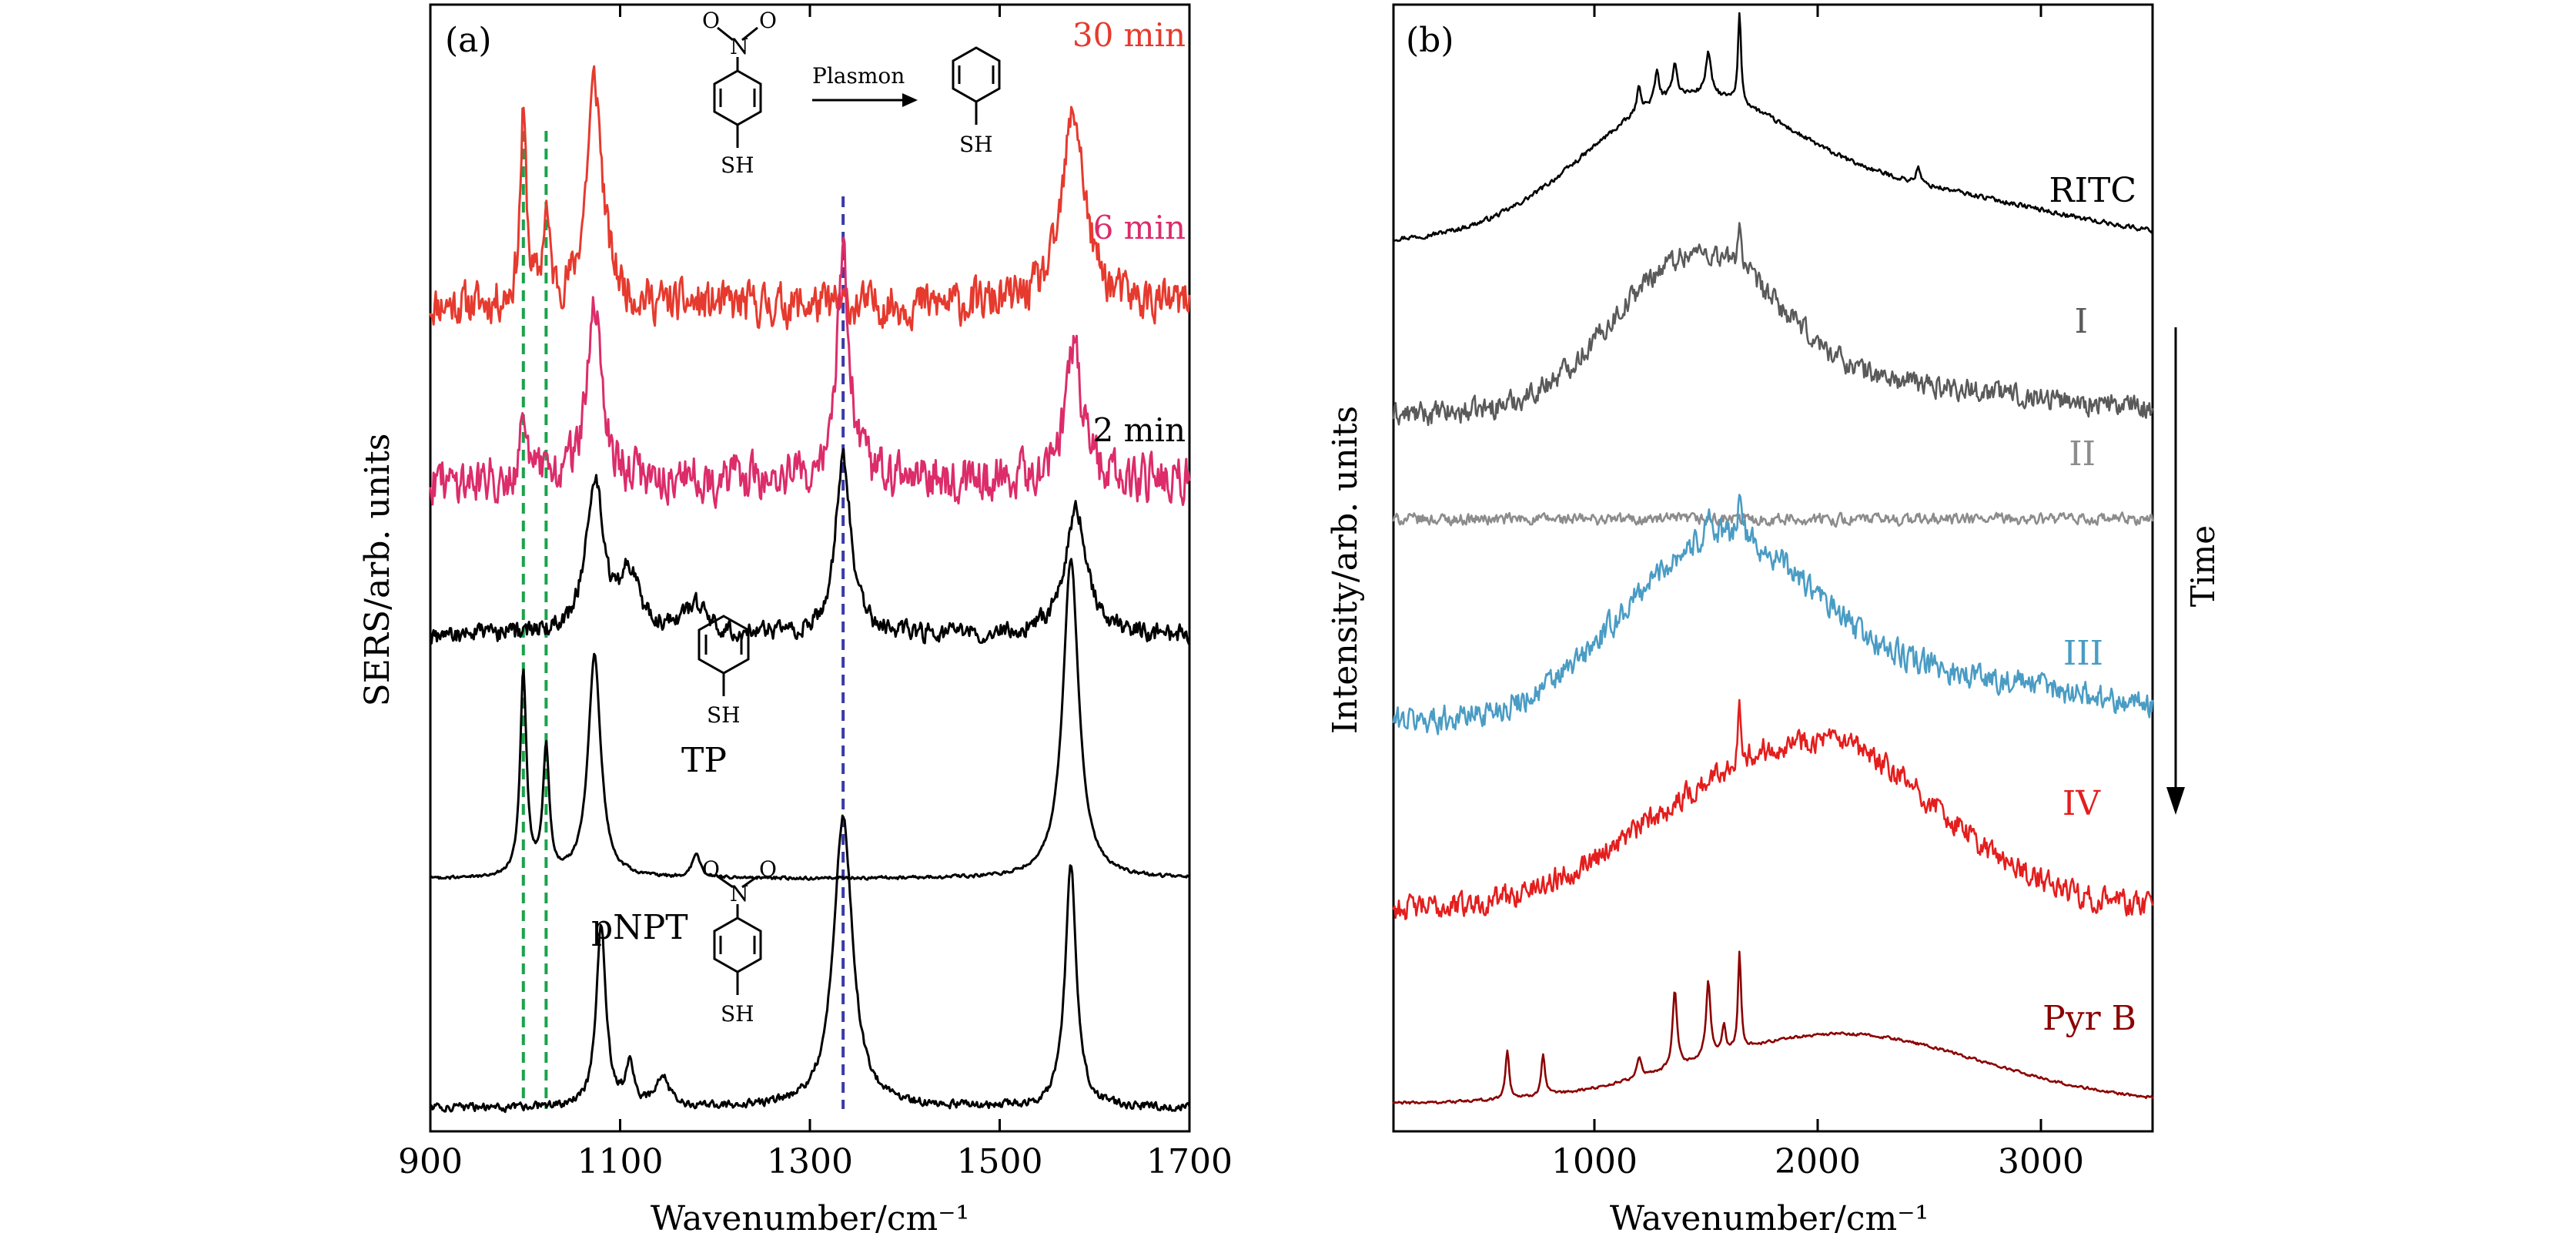 The height and width of the screenshot is (1243, 2576). I want to click on series-line-30-min, so click(810, 198).